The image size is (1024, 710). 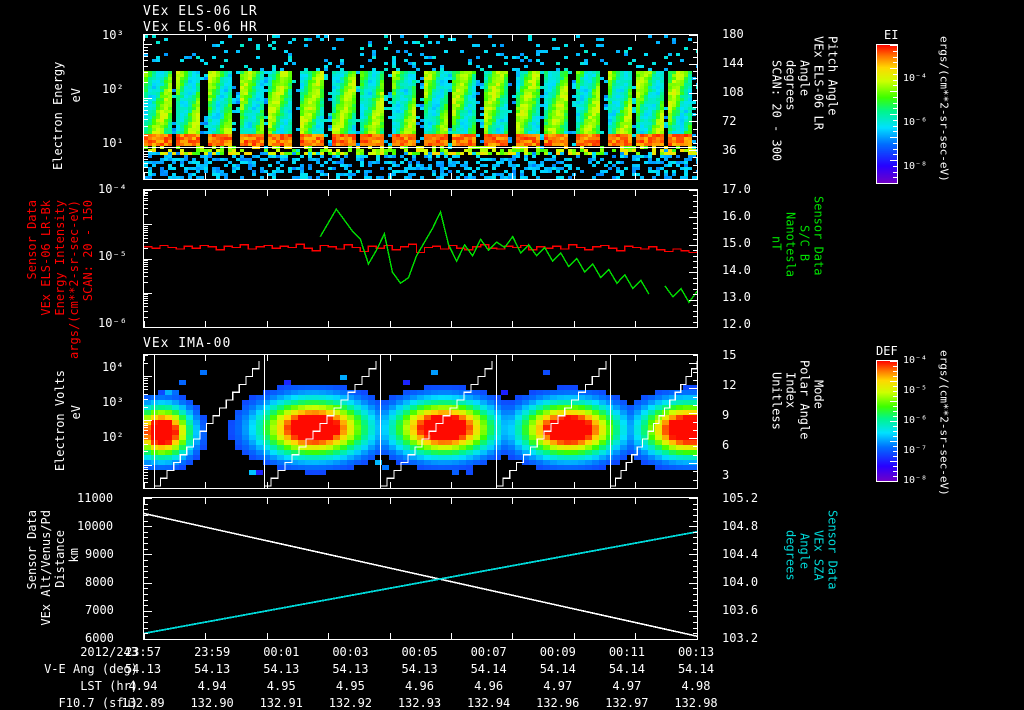 What do you see at coordinates (350, 686) in the screenshot?
I see `footer-cell-r2-c3: 4.95` at bounding box center [350, 686].